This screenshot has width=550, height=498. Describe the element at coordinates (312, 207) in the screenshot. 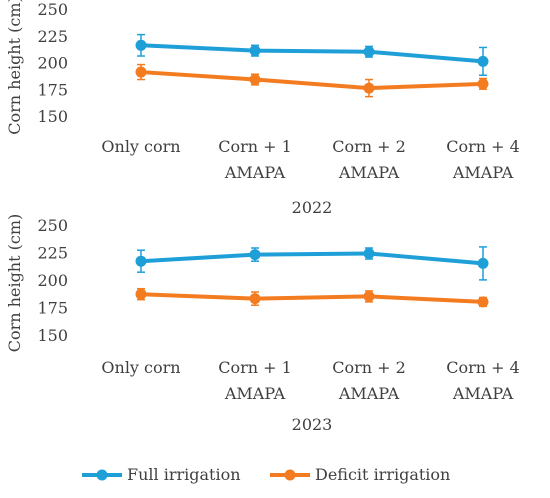

I see `panel-title: 2022` at that location.